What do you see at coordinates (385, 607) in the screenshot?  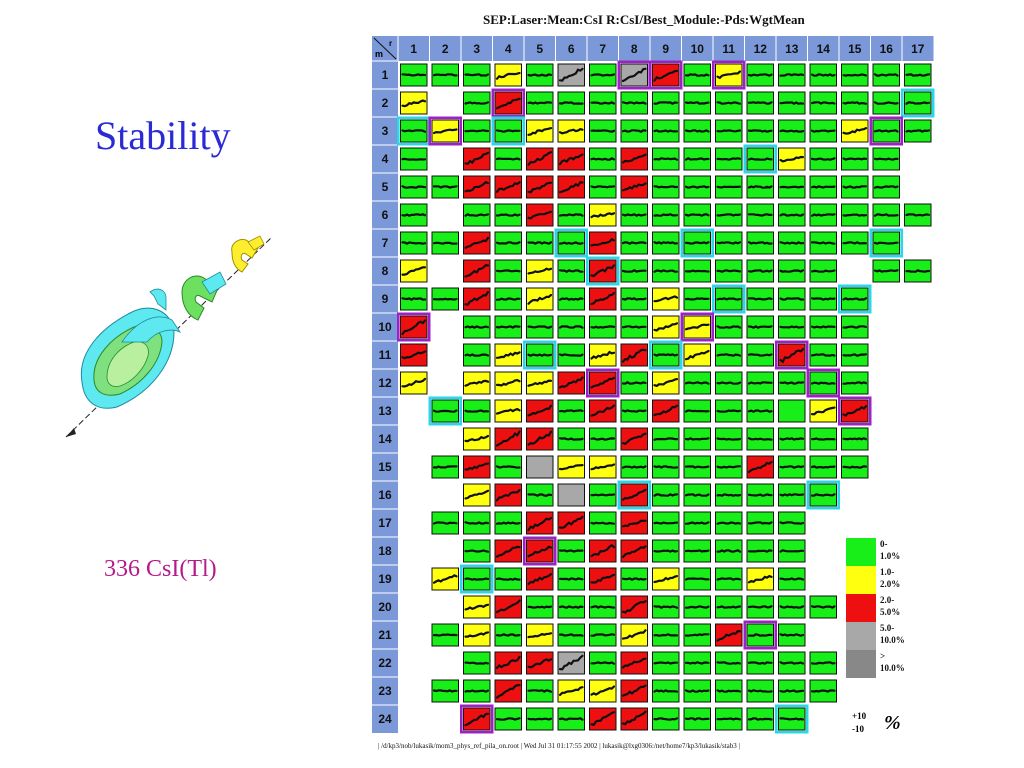 I see `row-label: 20` at bounding box center [385, 607].